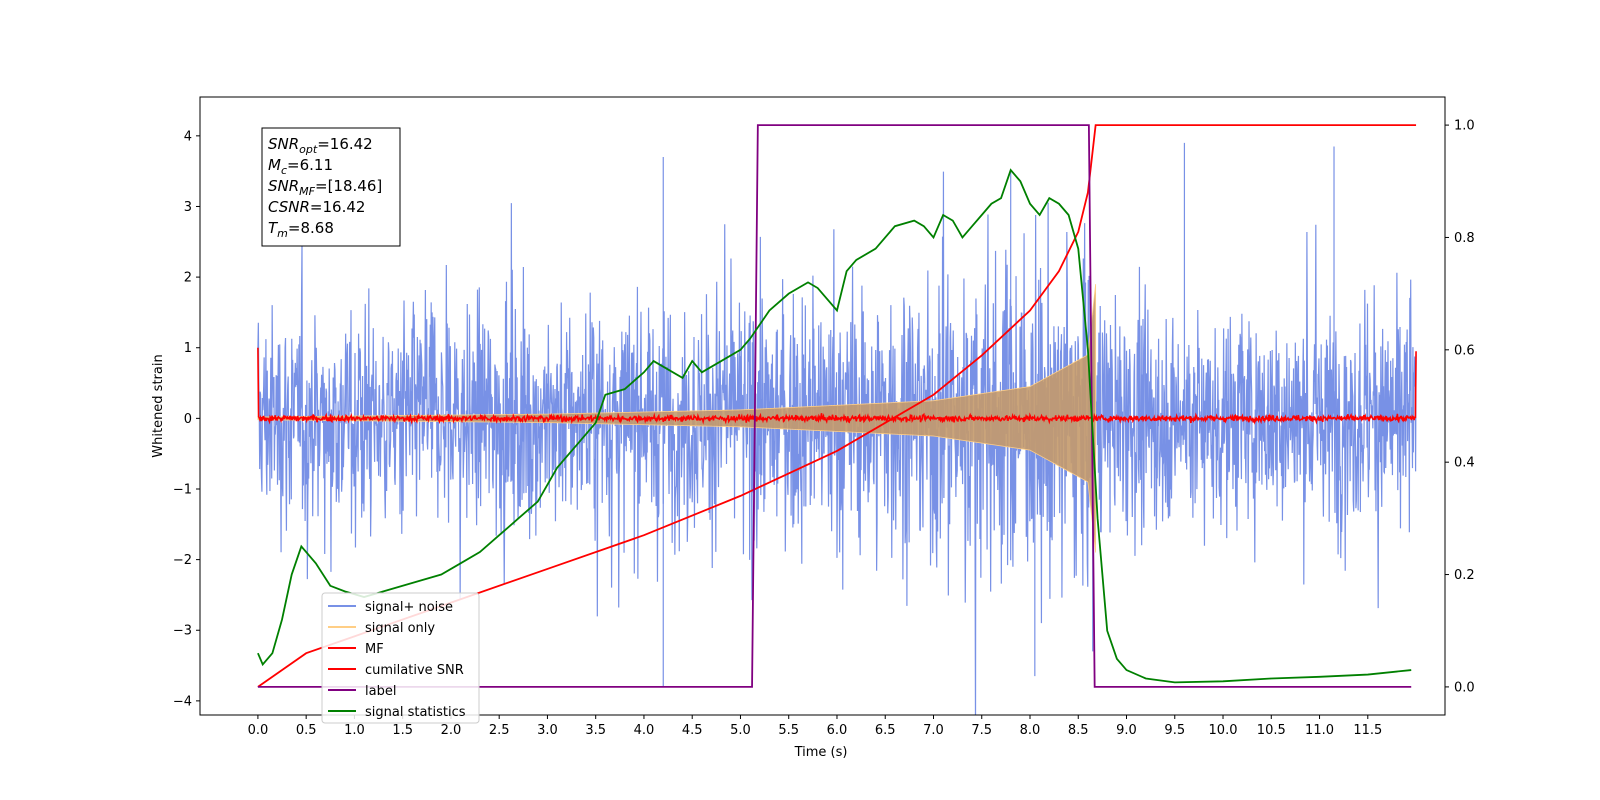 This screenshot has height=800, width=1600. I want to click on y2-tick-label: 0.6, so click(1464, 350).